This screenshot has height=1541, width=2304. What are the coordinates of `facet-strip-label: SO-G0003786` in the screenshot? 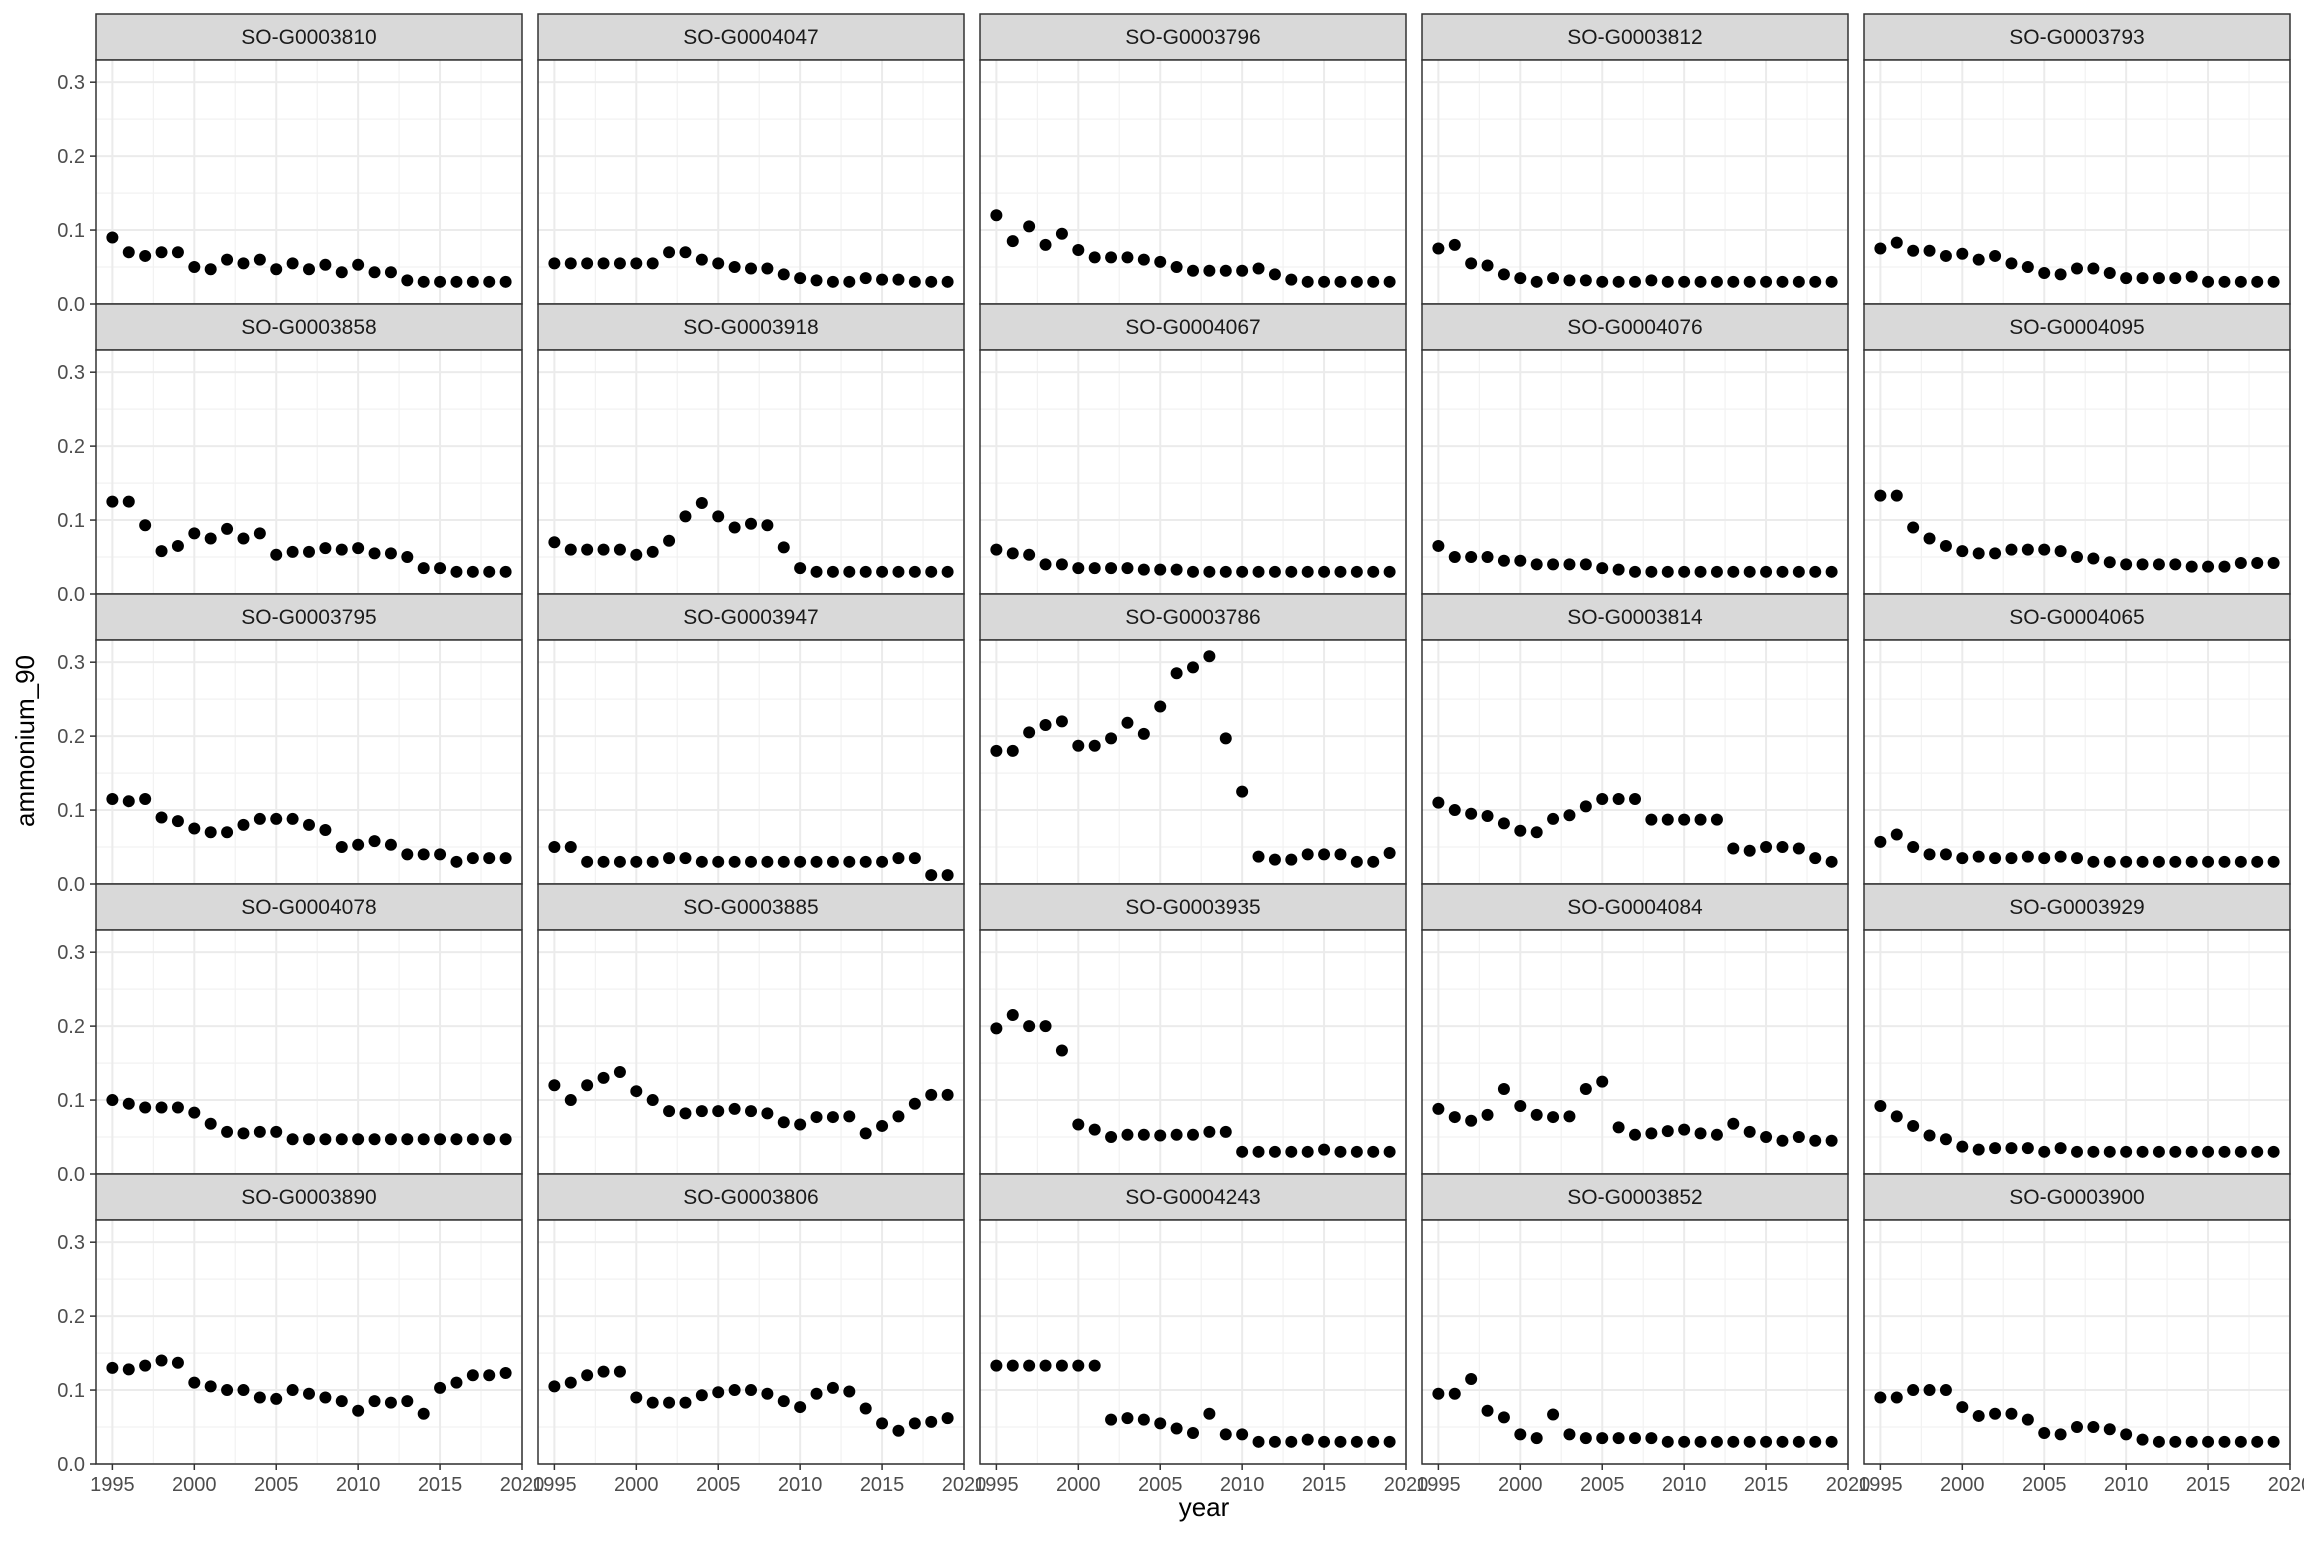 It's located at (1192, 617).